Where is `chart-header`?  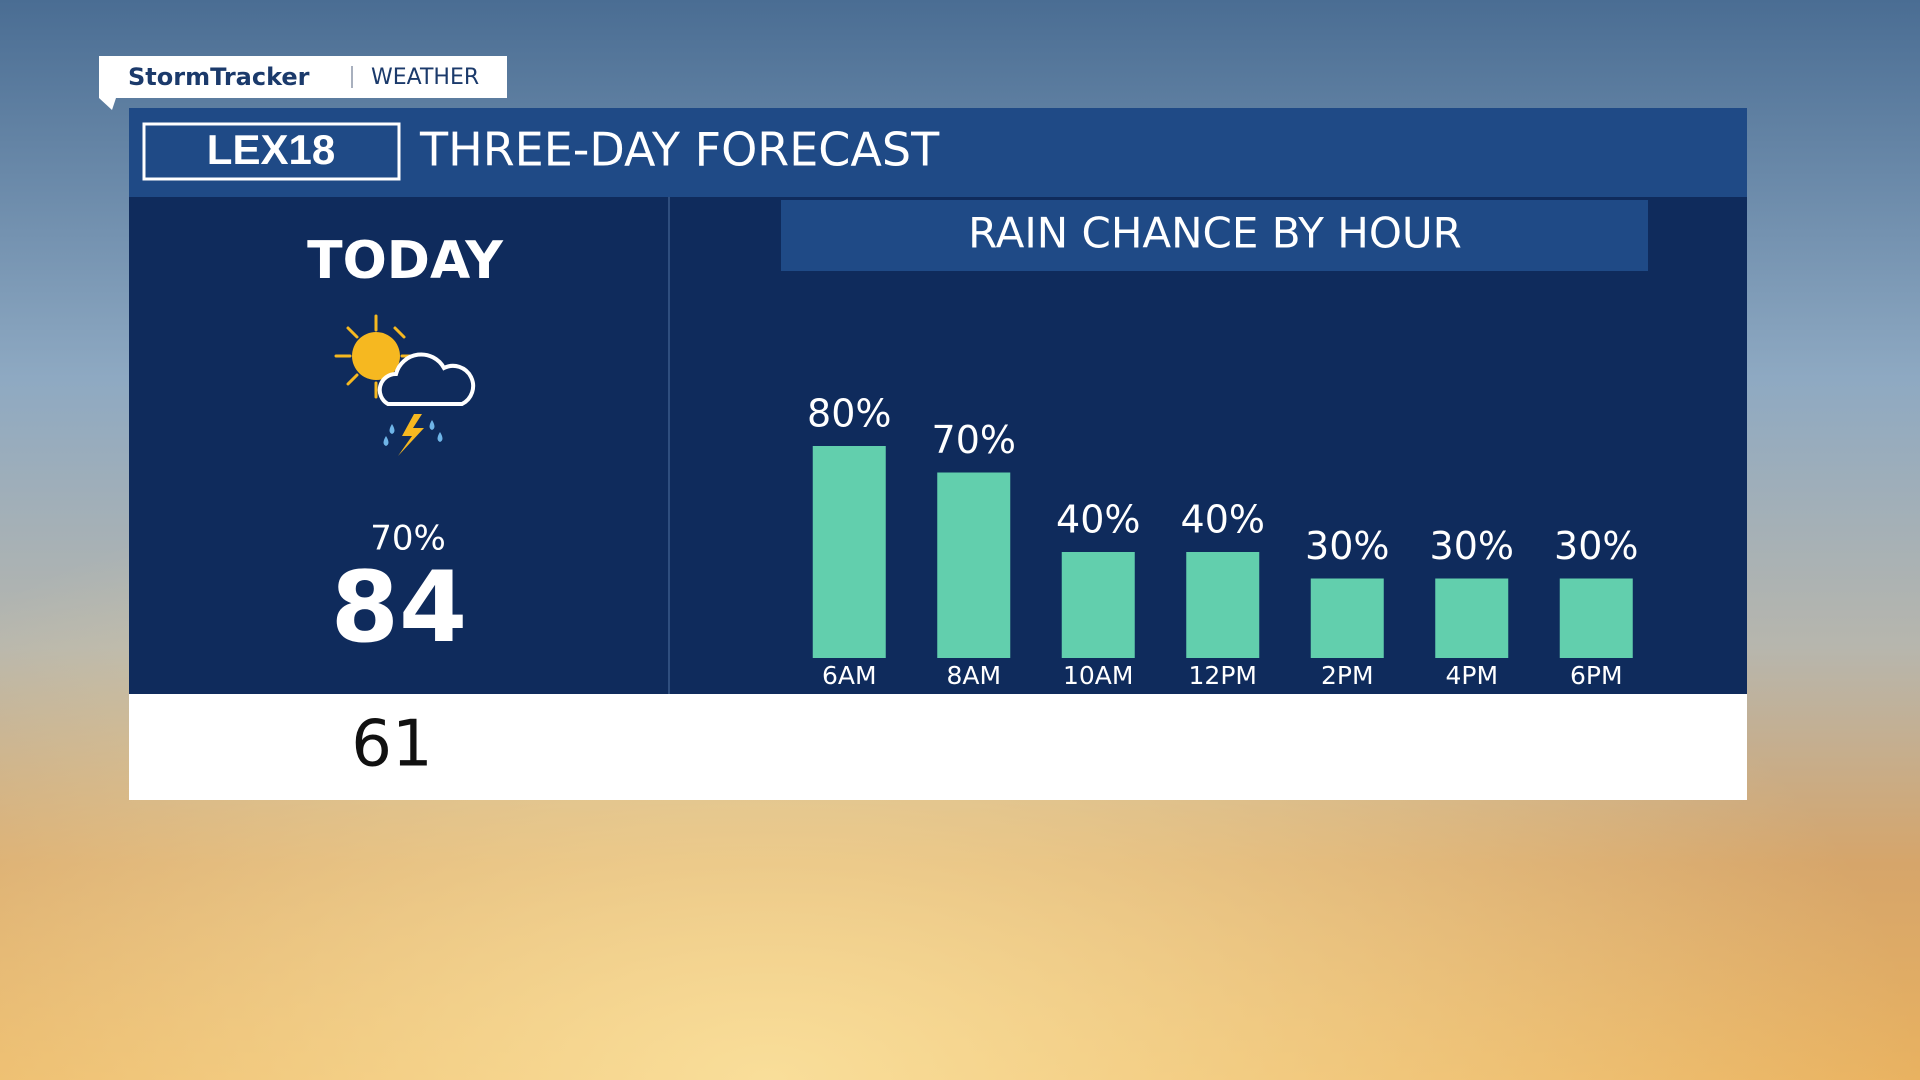 chart-header is located at coordinates (1214, 235).